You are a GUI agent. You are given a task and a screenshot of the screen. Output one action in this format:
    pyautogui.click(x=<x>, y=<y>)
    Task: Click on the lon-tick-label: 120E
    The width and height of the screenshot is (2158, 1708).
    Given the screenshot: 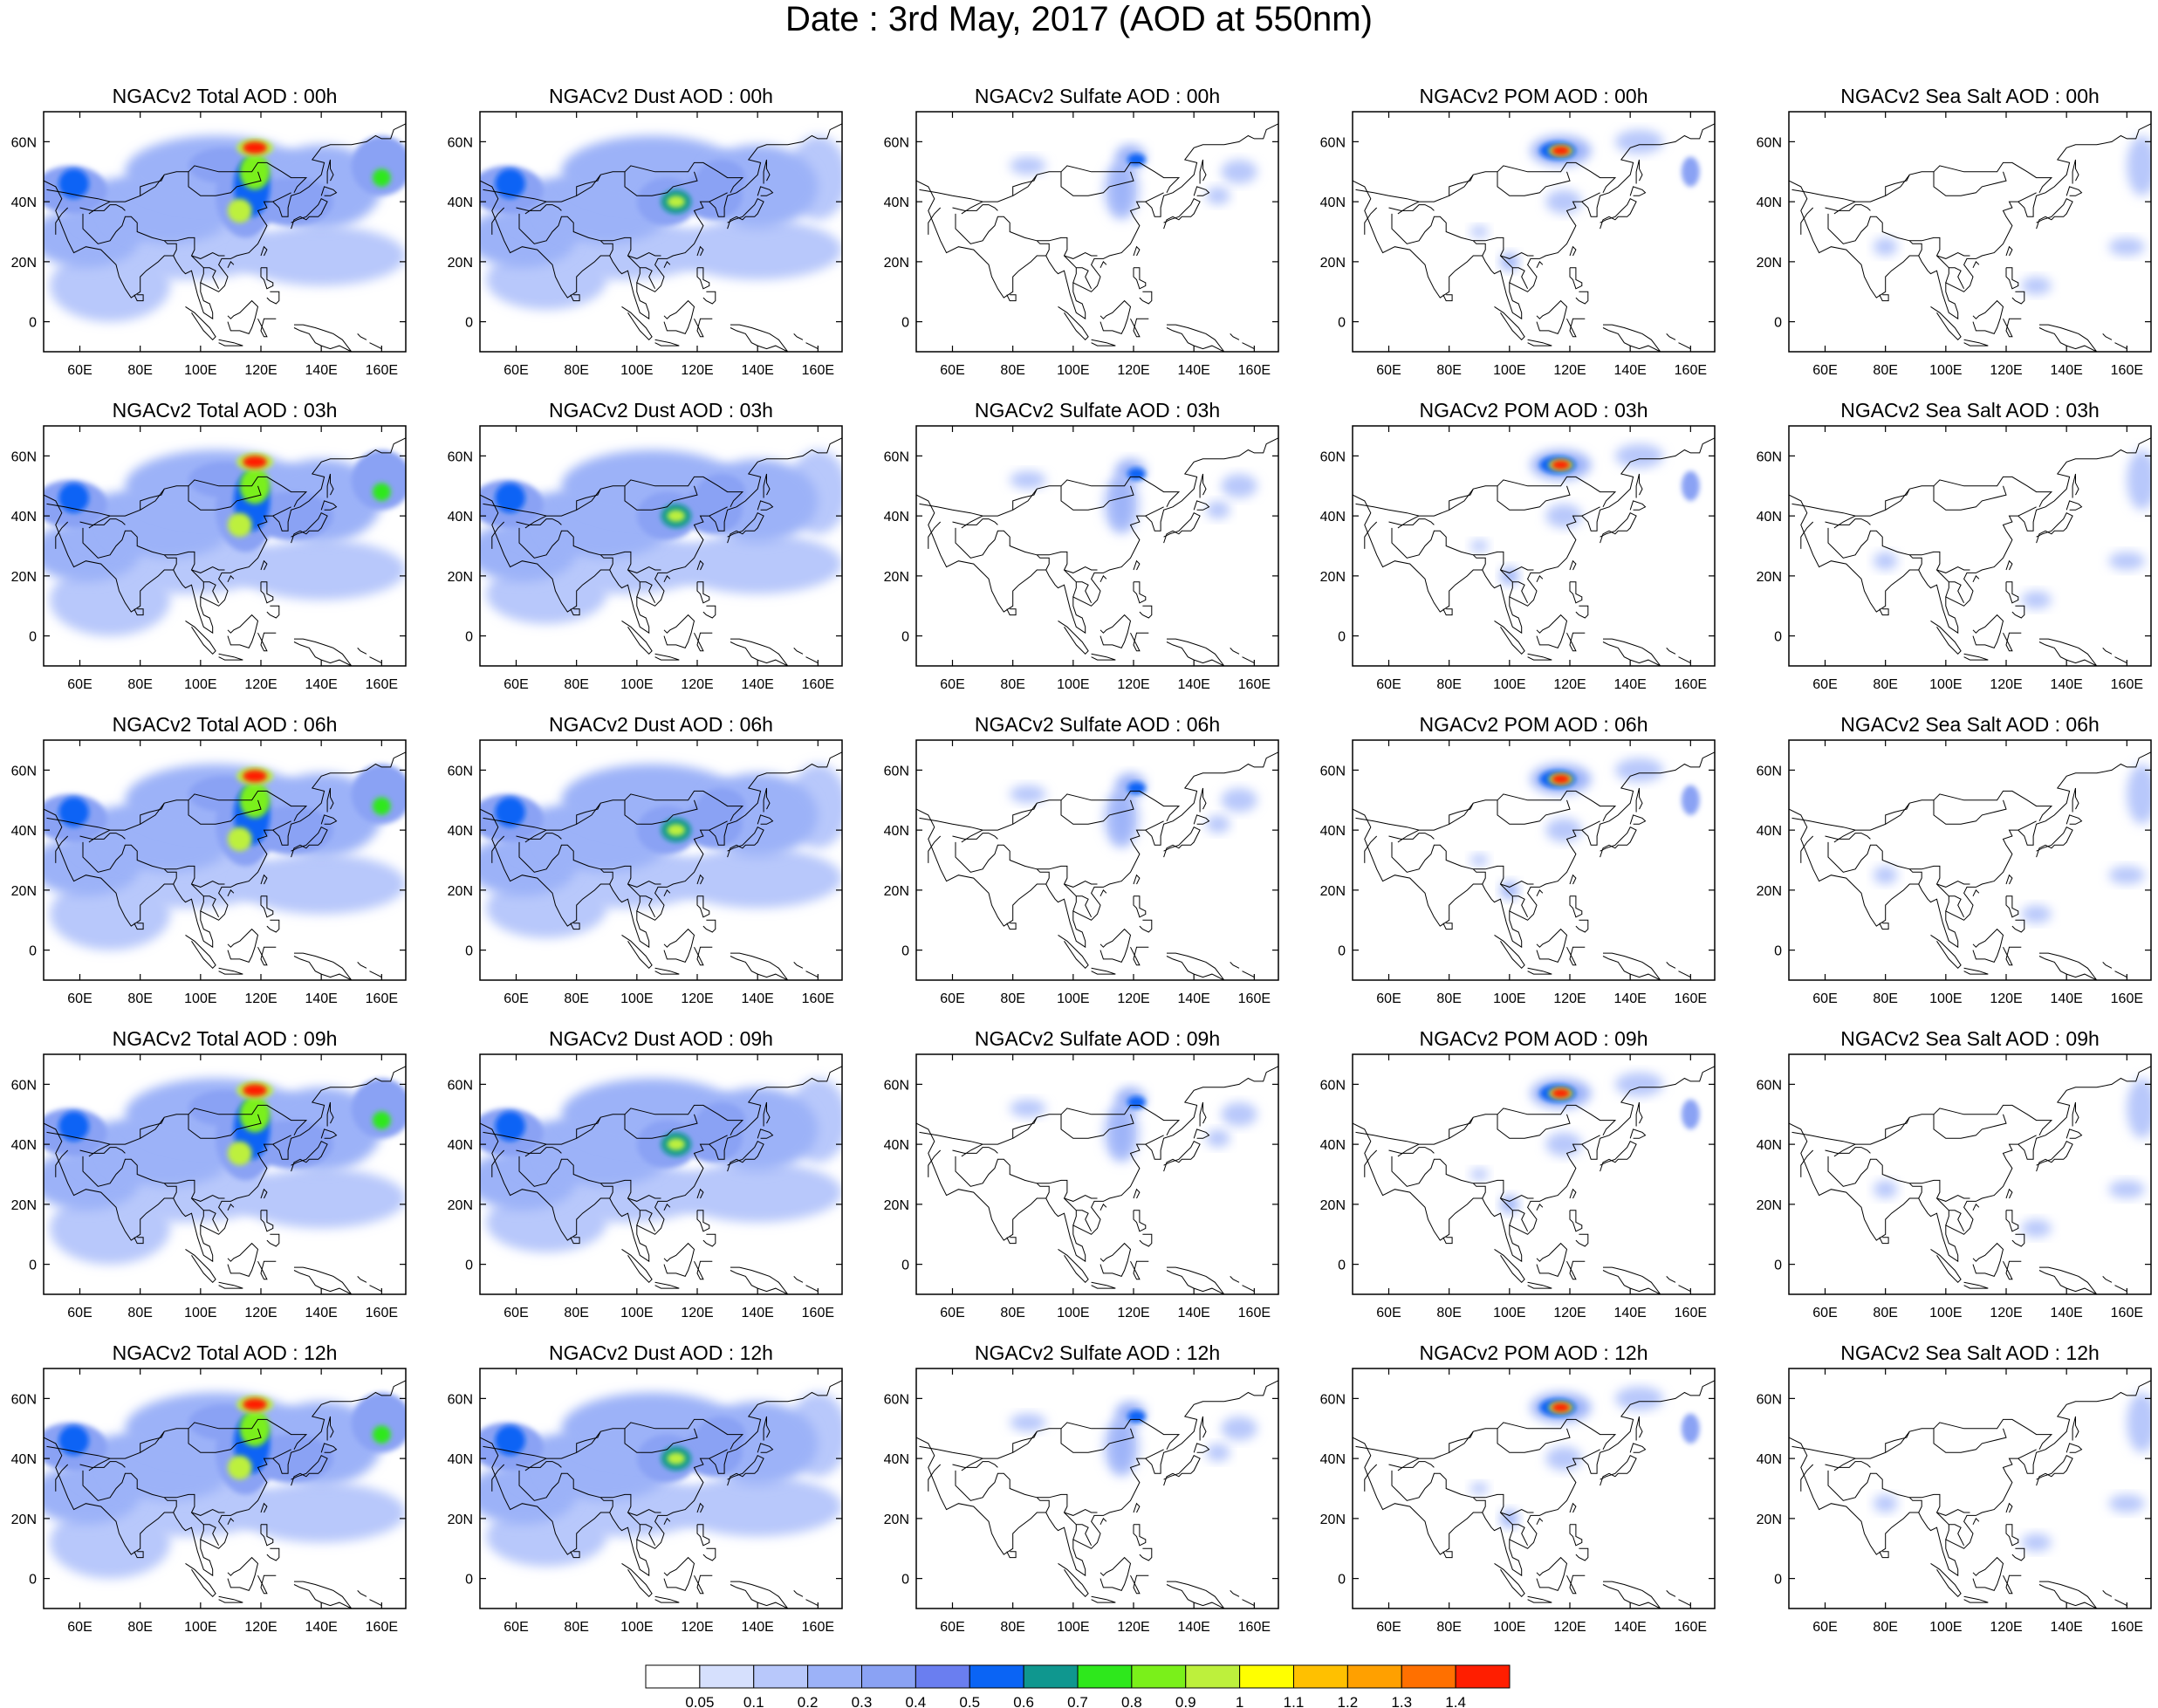 What is the action you would take?
    pyautogui.click(x=2006, y=1313)
    